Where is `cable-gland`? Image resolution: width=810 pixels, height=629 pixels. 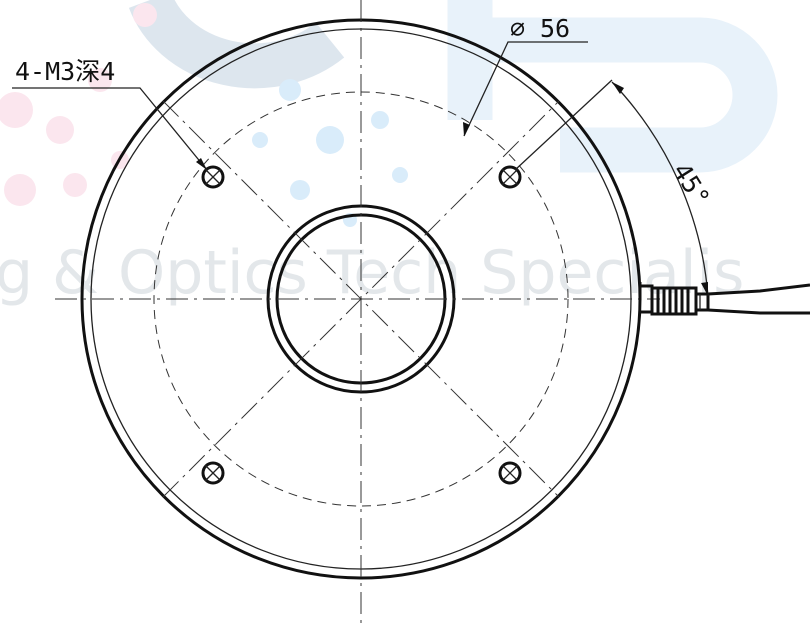 cable-gland is located at coordinates (724, 299).